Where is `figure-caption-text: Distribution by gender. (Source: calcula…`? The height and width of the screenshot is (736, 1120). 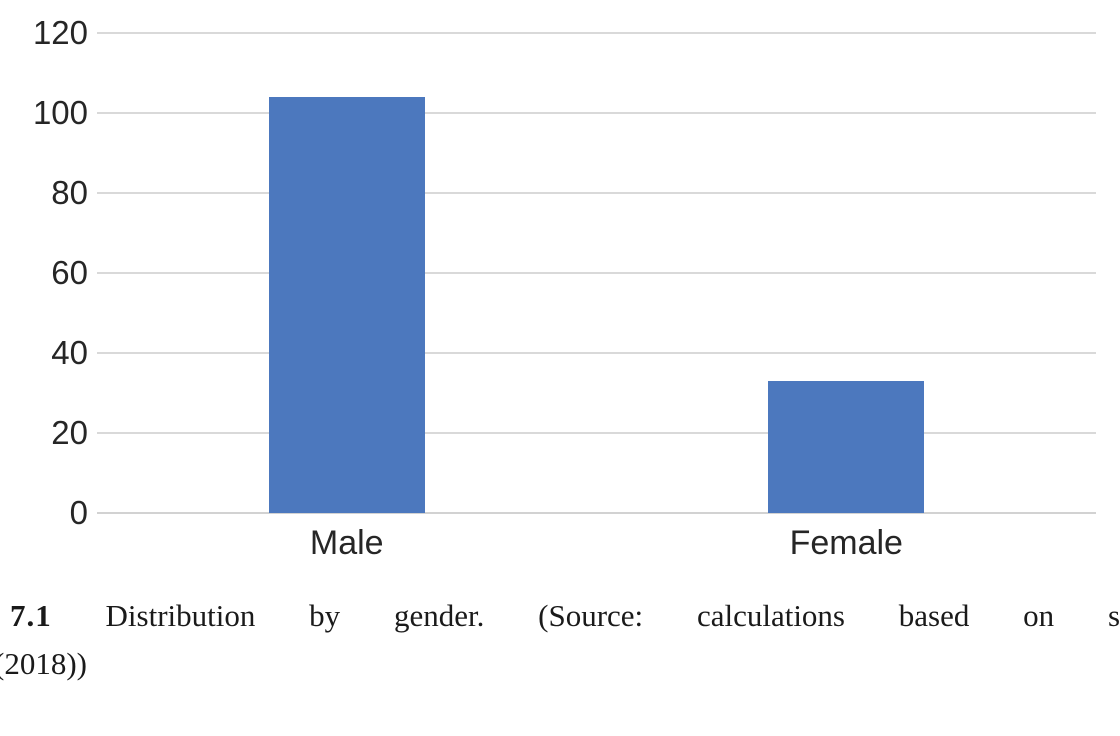 figure-caption-text: Distribution by gender. (Source: calcula… is located at coordinates (612, 615).